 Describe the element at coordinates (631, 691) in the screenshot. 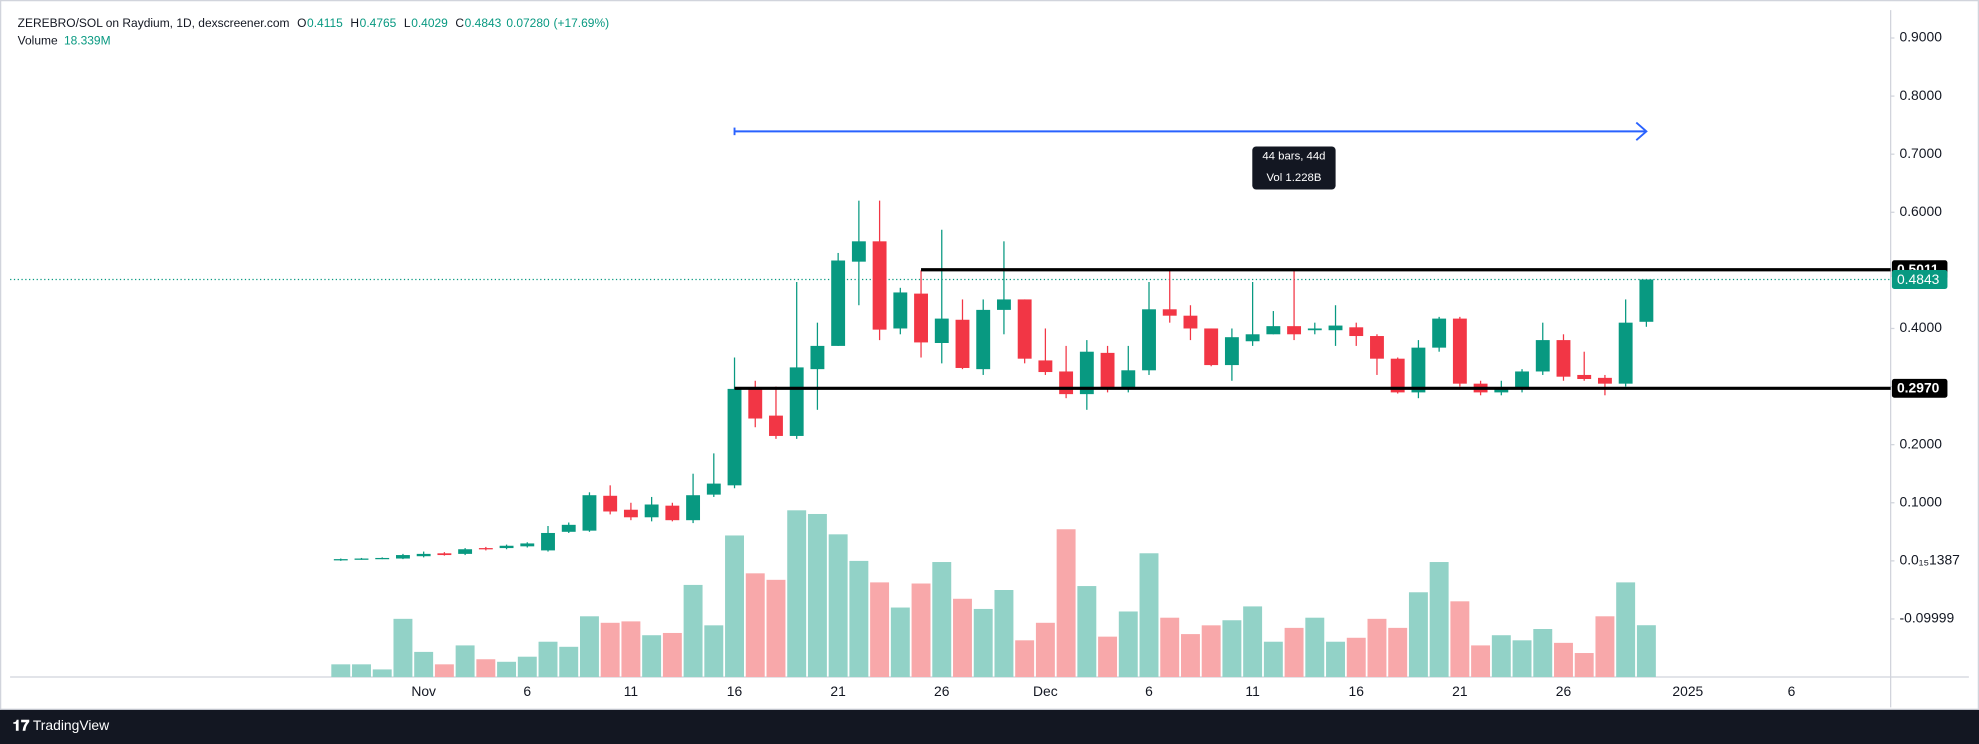

I see `x-tick-label: 11` at that location.